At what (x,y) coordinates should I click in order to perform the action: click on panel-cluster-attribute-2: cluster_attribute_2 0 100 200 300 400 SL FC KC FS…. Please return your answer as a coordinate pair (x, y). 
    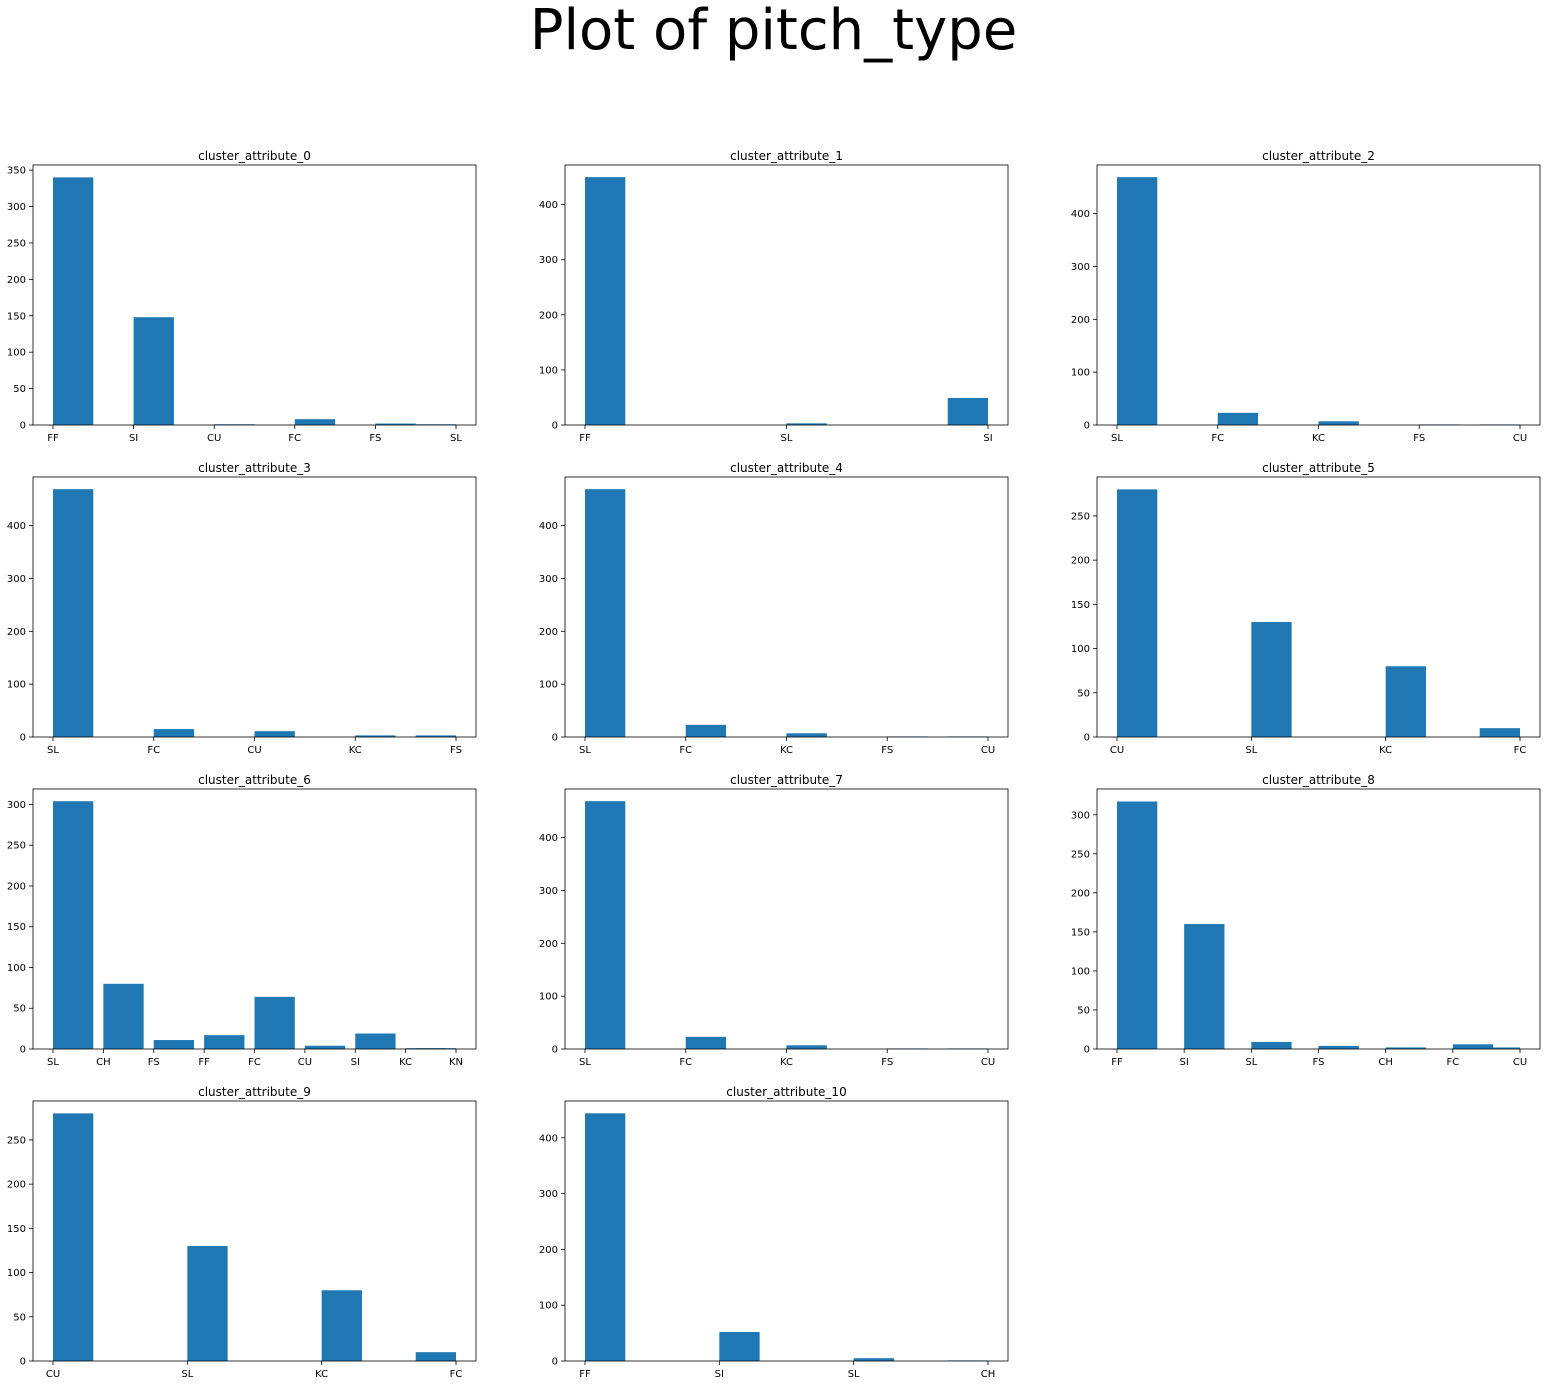
    Looking at the image, I should click on (1306, 296).